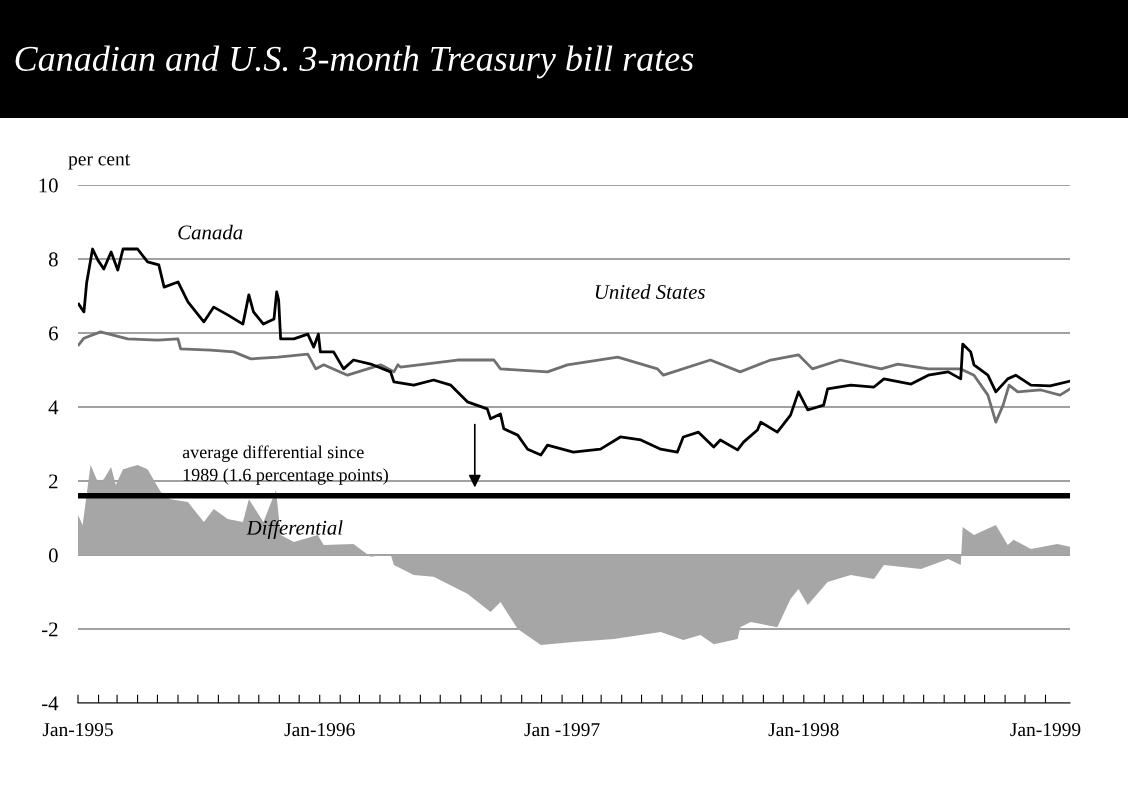 The image size is (1128, 788). Describe the element at coordinates (650, 291) in the screenshot. I see `text: United States` at that location.